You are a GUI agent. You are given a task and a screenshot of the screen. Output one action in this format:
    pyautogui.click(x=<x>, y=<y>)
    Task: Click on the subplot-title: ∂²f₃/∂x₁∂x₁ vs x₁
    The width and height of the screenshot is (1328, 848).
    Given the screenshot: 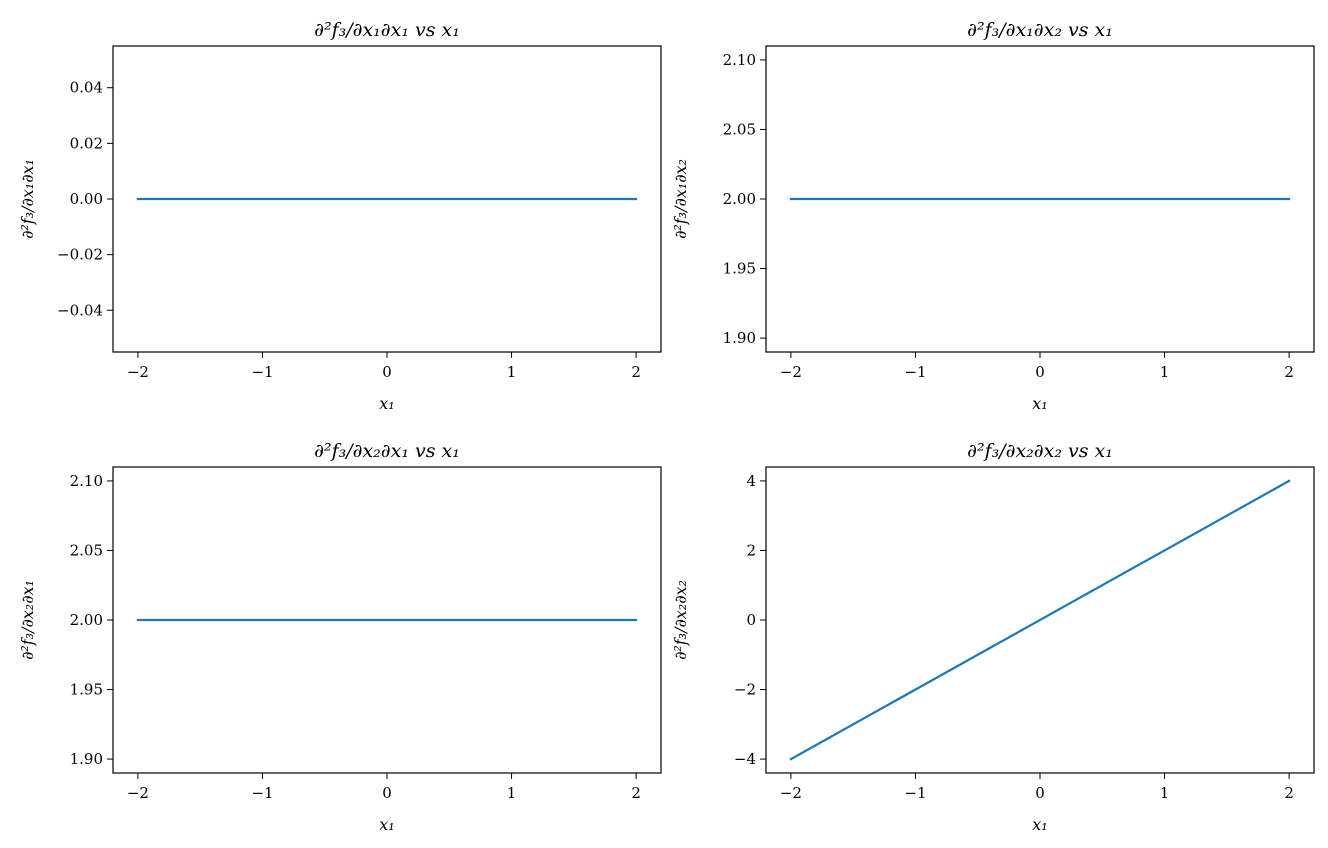 What is the action you would take?
    pyautogui.click(x=387, y=30)
    